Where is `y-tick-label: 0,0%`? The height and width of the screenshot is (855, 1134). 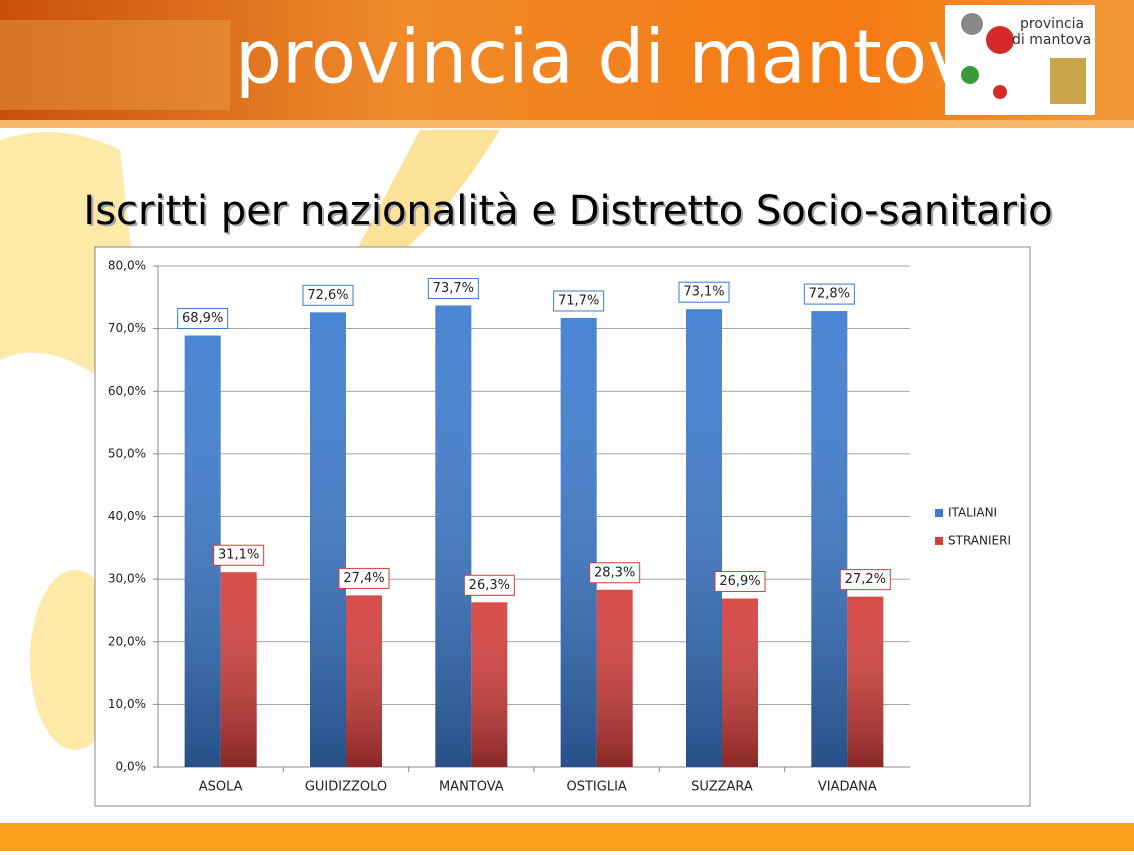 y-tick-label: 0,0% is located at coordinates (131, 767).